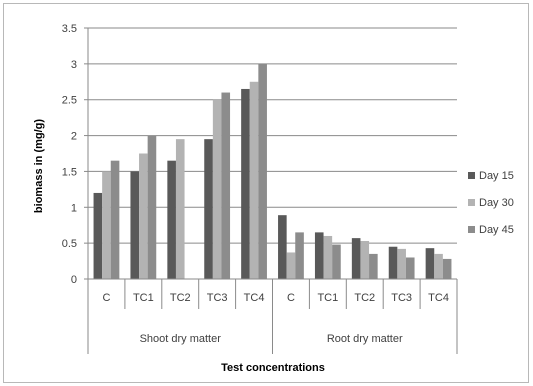 This screenshot has height=386, width=533. Describe the element at coordinates (74, 137) in the screenshot. I see `y-tick-label: 2` at that location.